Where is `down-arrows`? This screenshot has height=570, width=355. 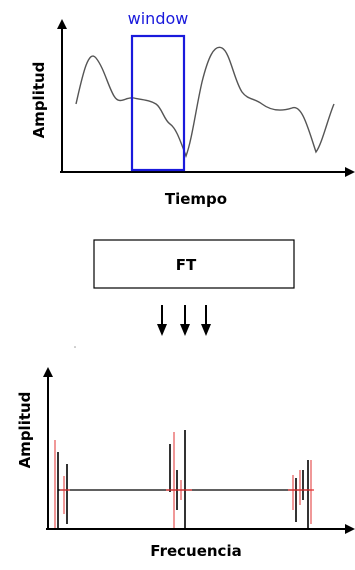
down-arrows is located at coordinates (142, 326).